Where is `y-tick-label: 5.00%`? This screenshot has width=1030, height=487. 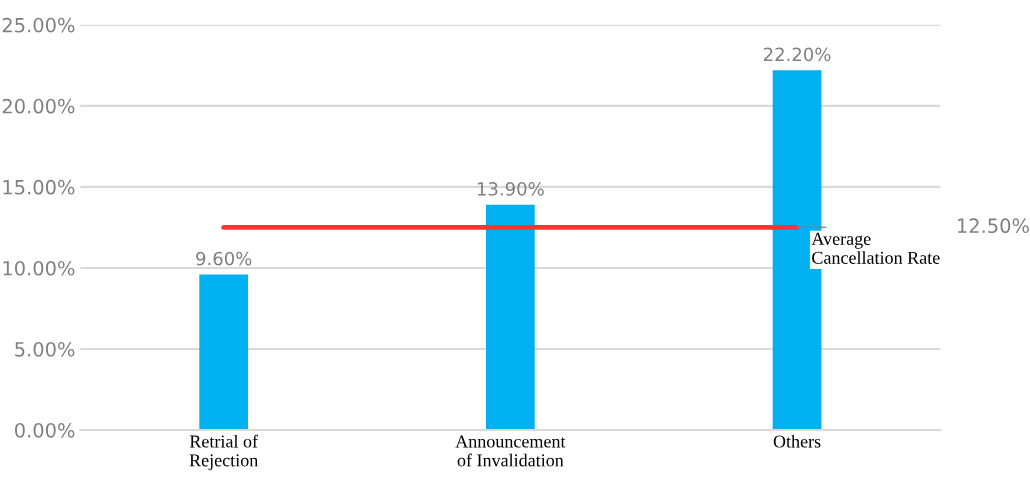 y-tick-label: 5.00% is located at coordinates (45, 349).